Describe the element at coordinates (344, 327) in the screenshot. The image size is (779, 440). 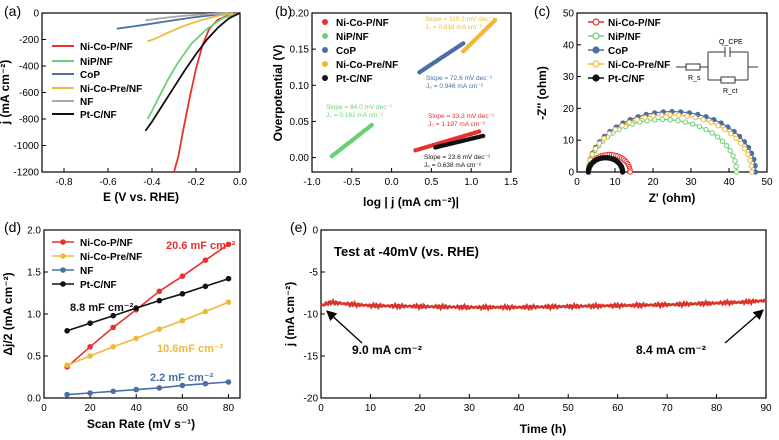
I see `annotation-arrow-start` at that location.